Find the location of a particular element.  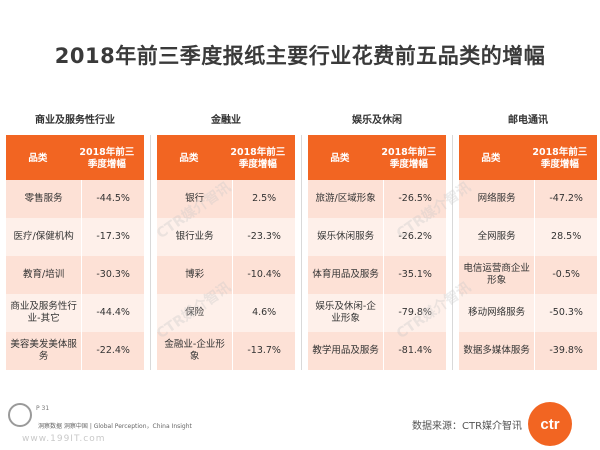

table-row: 移动网络服务 -50.3% is located at coordinates (528, 313).